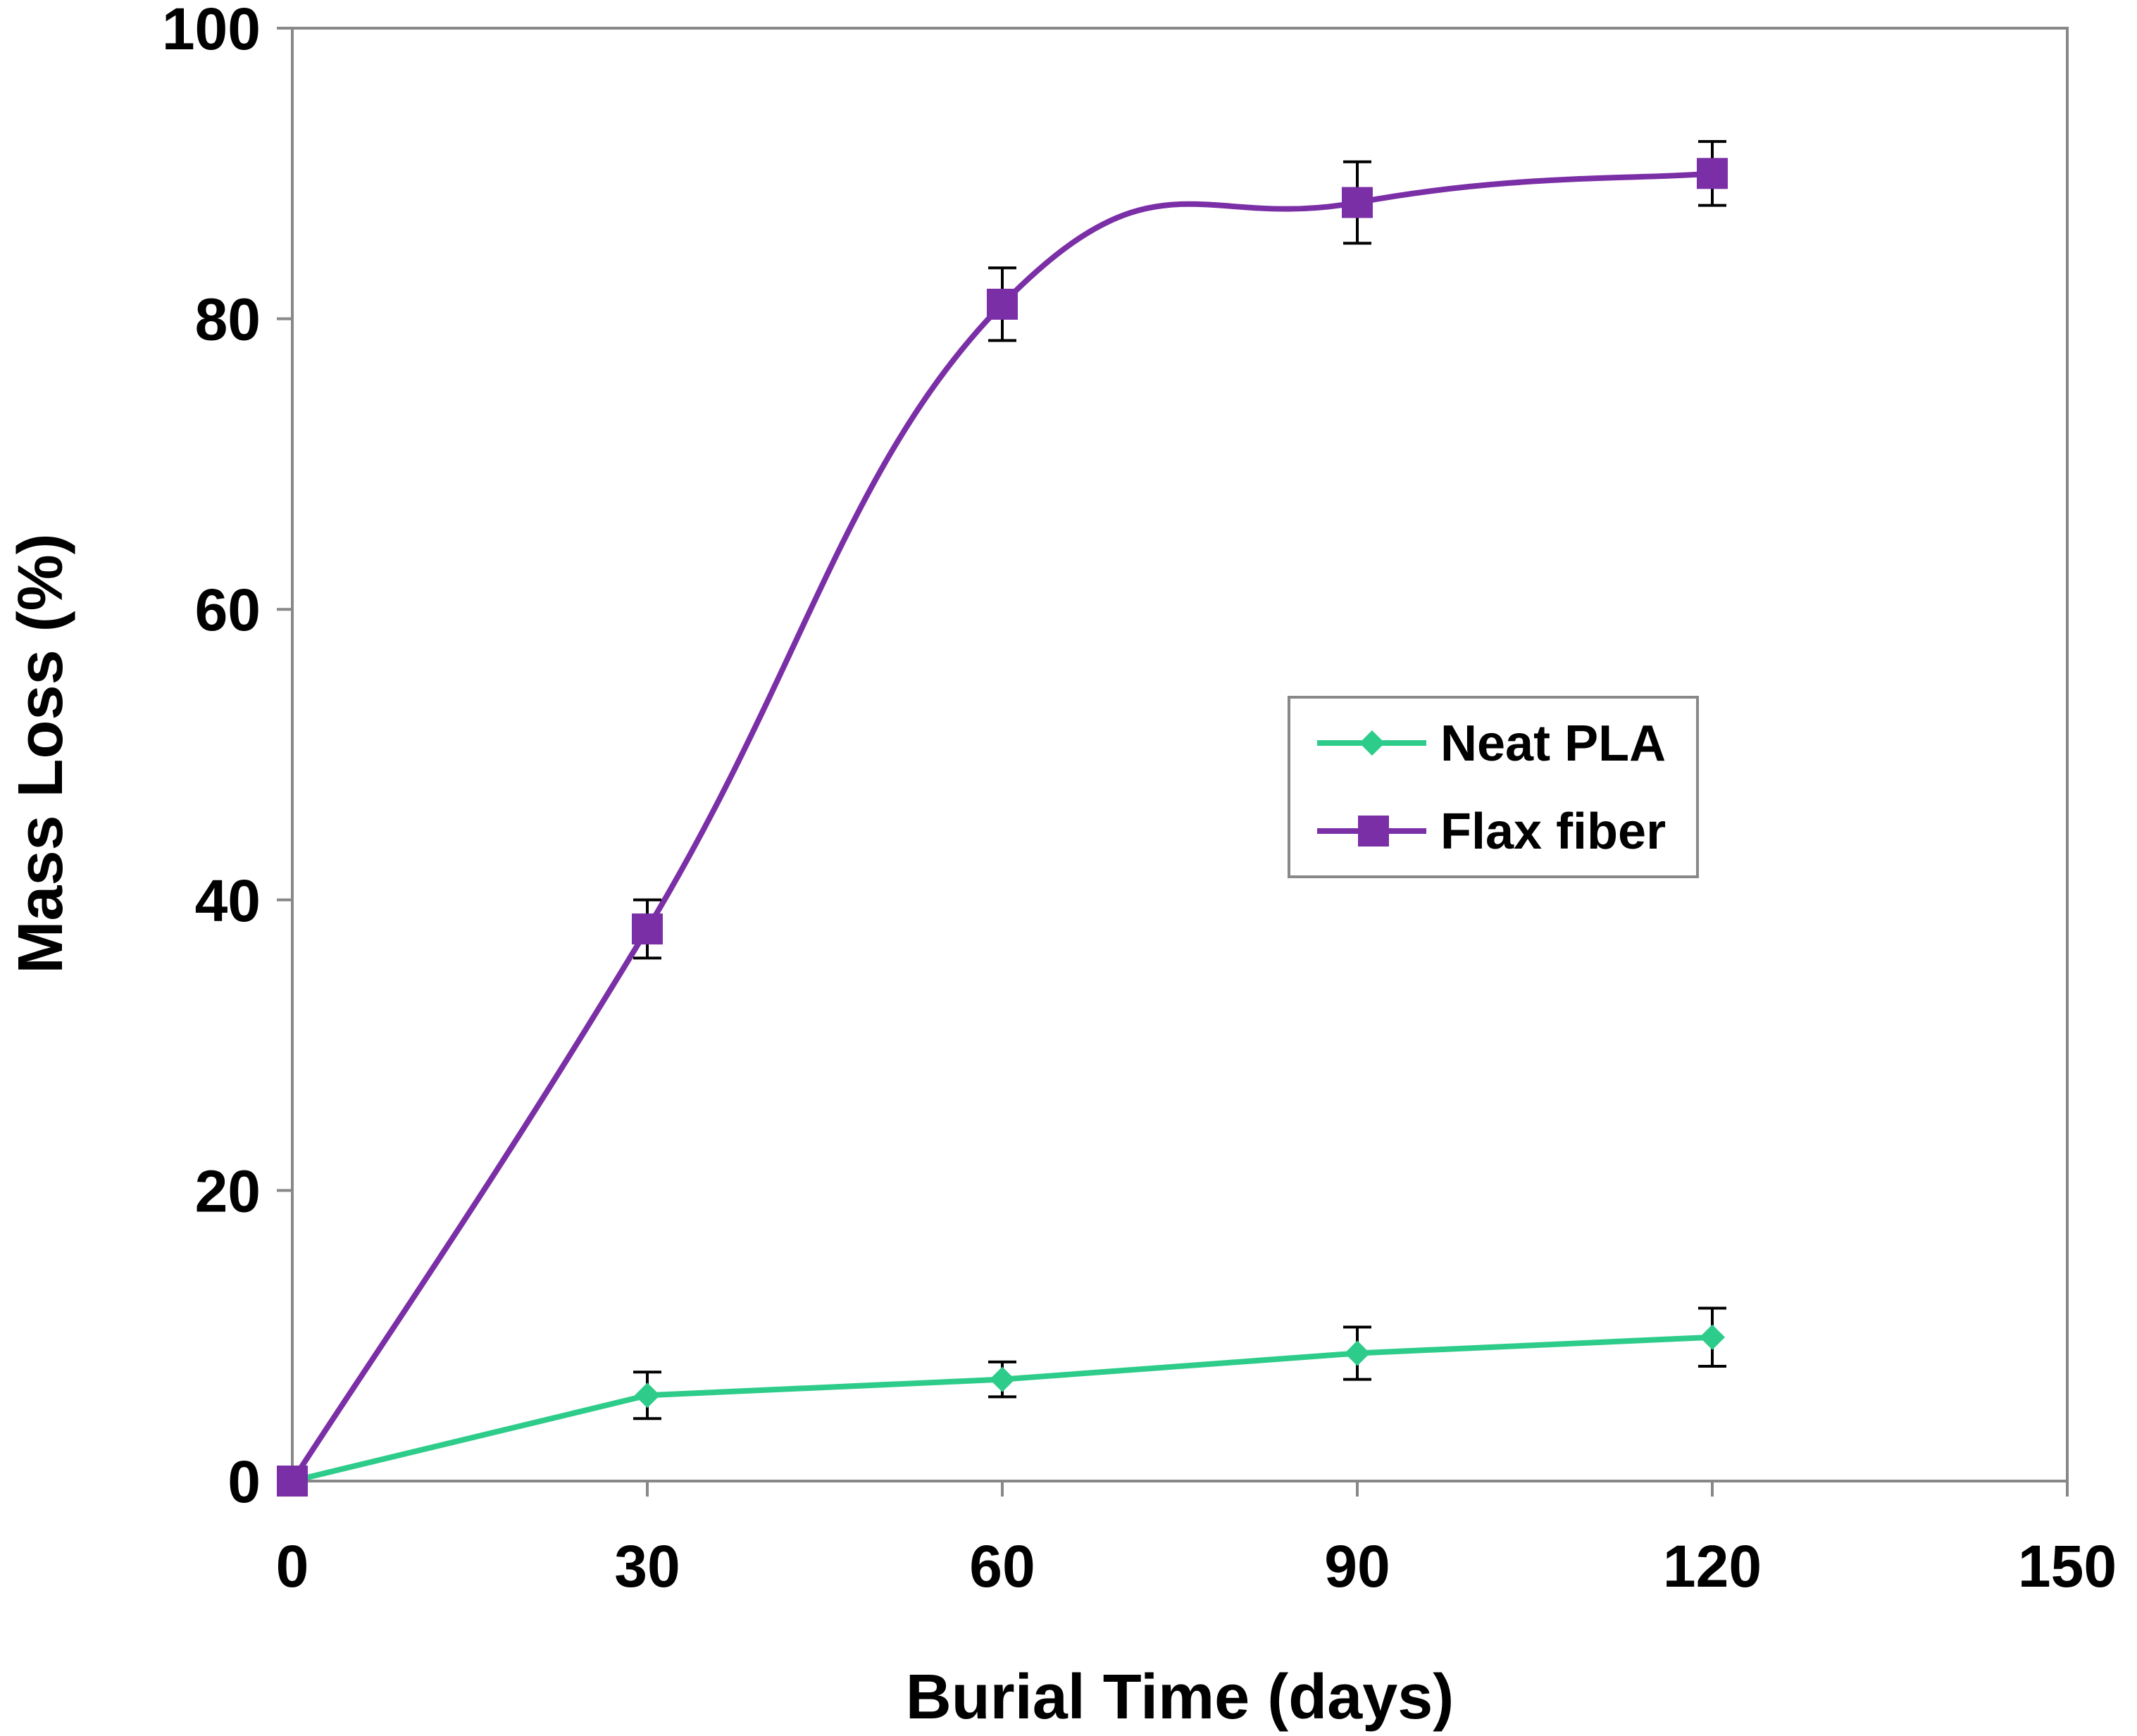 The height and width of the screenshot is (1736, 2137). Describe the element at coordinates (1553, 832) in the screenshot. I see `legend-label-flax-fiber: Flax fiber` at that location.